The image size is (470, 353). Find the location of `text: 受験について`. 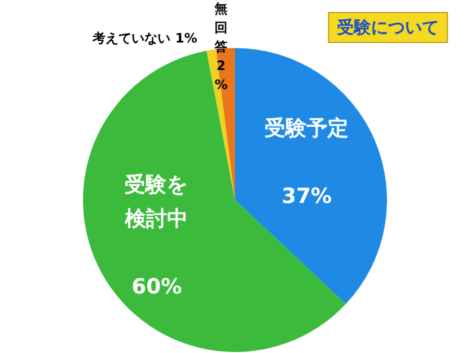

text: 受験について is located at coordinates (388, 27).